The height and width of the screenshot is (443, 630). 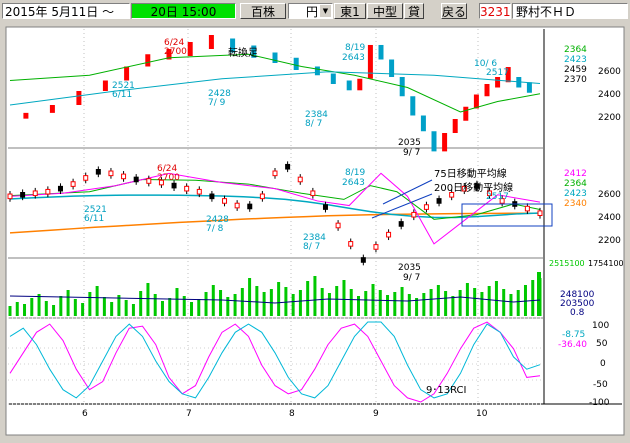 What do you see at coordinates (411, 278) in the screenshot?
I see `ann2-9-7-date: 9/ 7` at bounding box center [411, 278].